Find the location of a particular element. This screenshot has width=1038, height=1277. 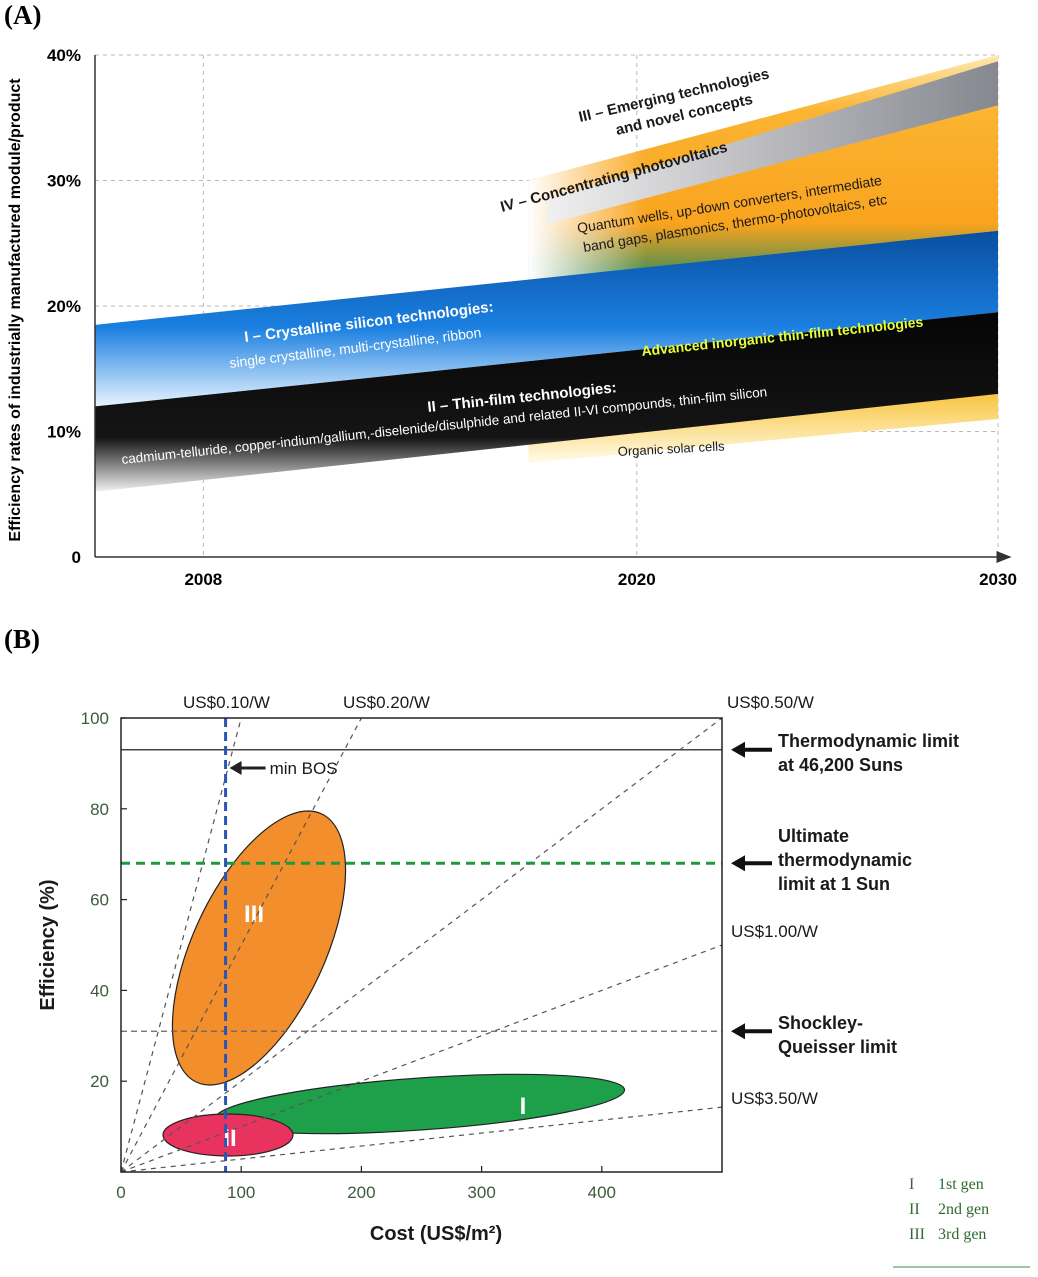

reference-label-line: Queisser limit is located at coordinates (837, 1047).